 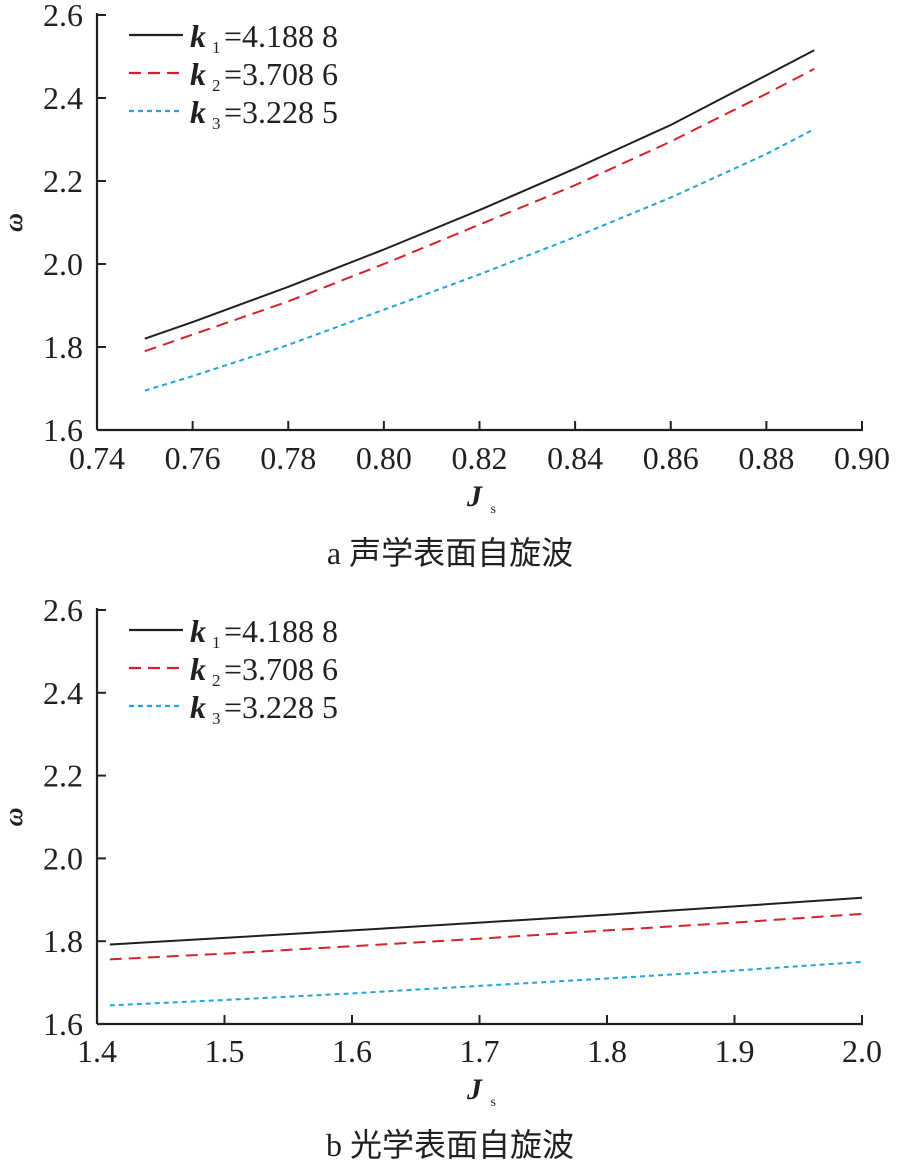 I want to click on x-tick-label: 1.8, so click(x=607, y=1051).